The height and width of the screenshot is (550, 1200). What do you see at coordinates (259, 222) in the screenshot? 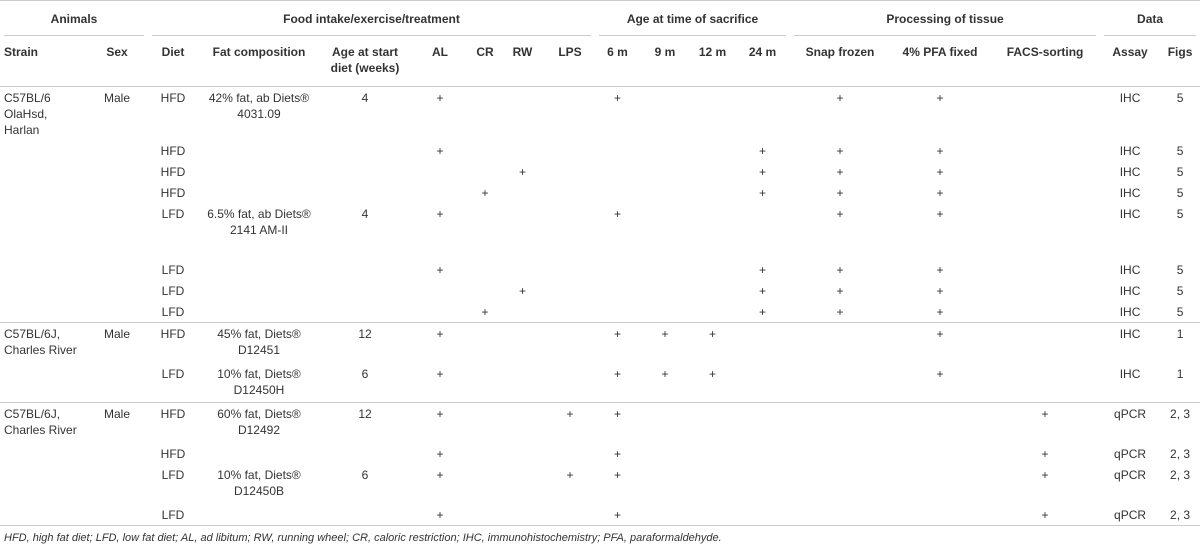
I see `table-cell: 6.5% fat, ab Diets® 2141 AM-II` at bounding box center [259, 222].